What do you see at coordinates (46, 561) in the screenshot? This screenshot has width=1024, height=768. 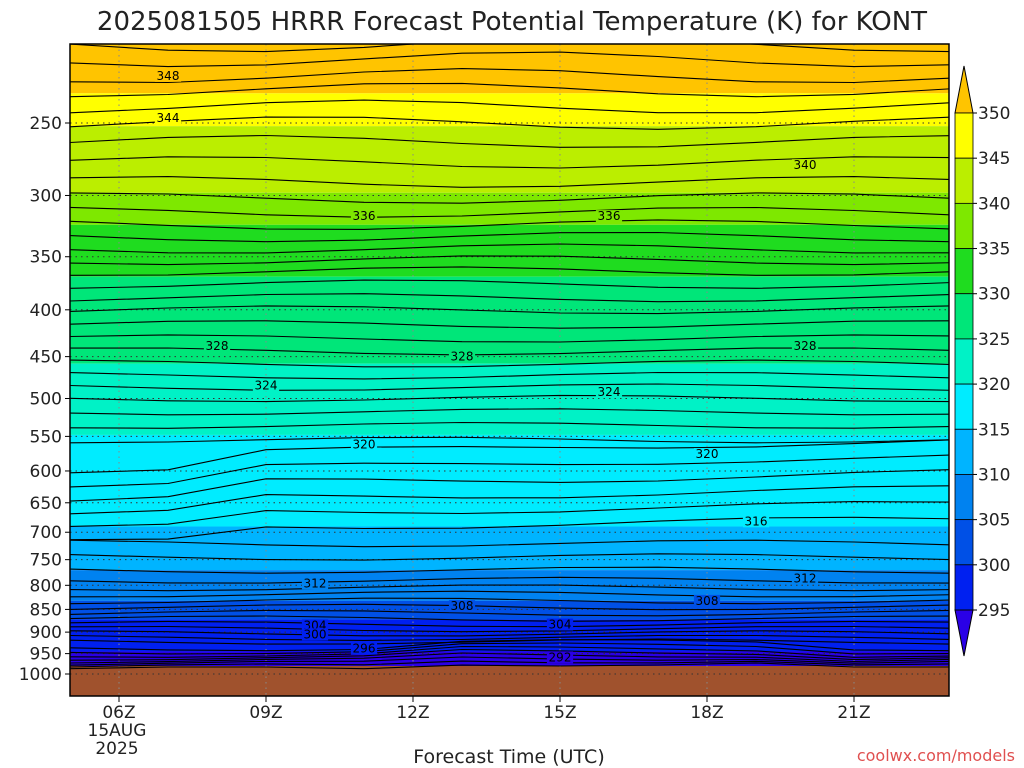 I see `y-tick-label: 750` at bounding box center [46, 561].